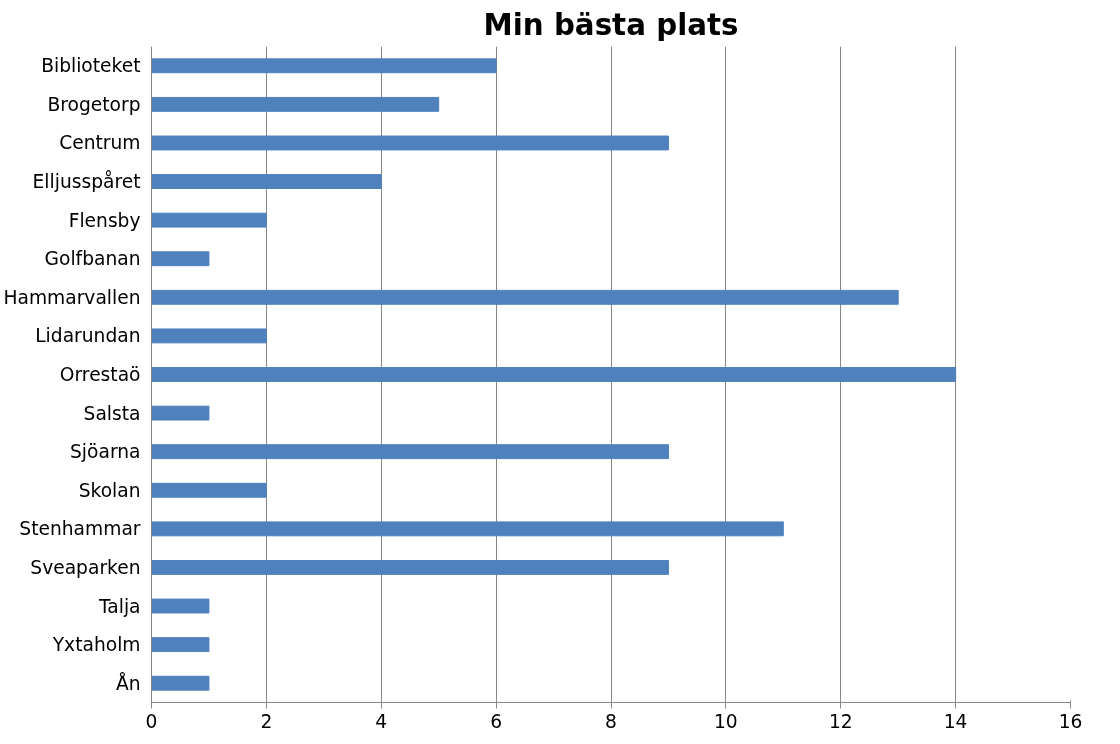 Image resolution: width=1120 pixels, height=744 pixels. Describe the element at coordinates (100, 374) in the screenshot. I see `y-tick-label: Orrestaö` at that location.